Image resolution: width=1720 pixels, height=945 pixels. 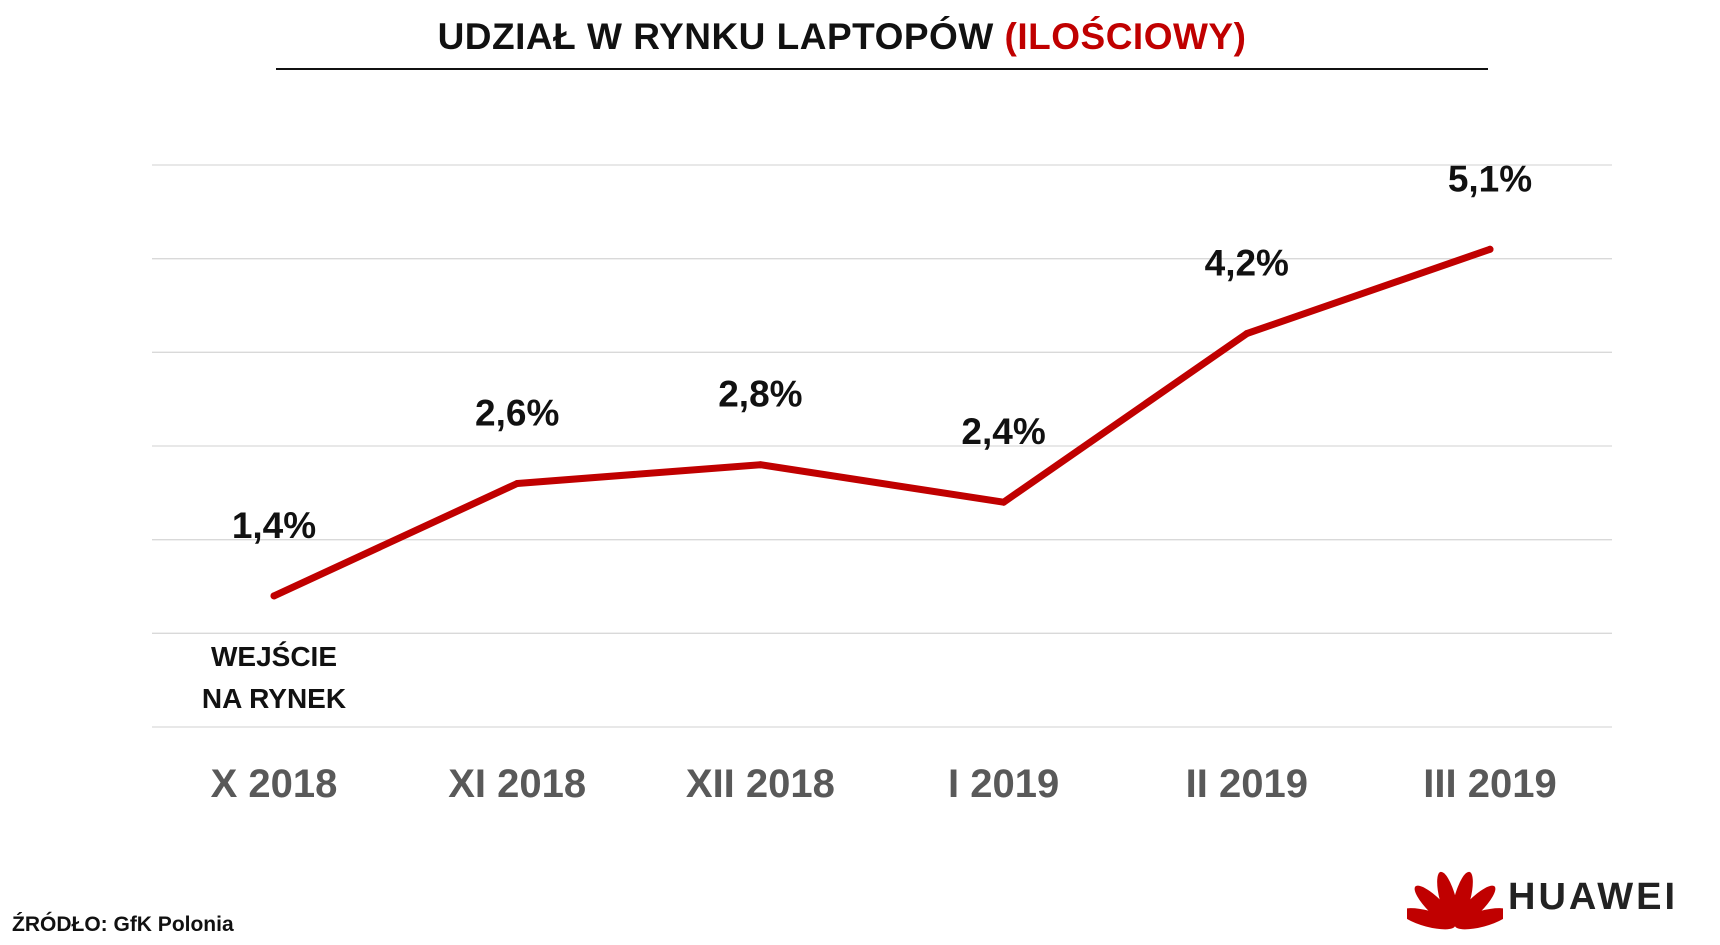 I want to click on data-label: 5,1%, so click(x=1490, y=178).